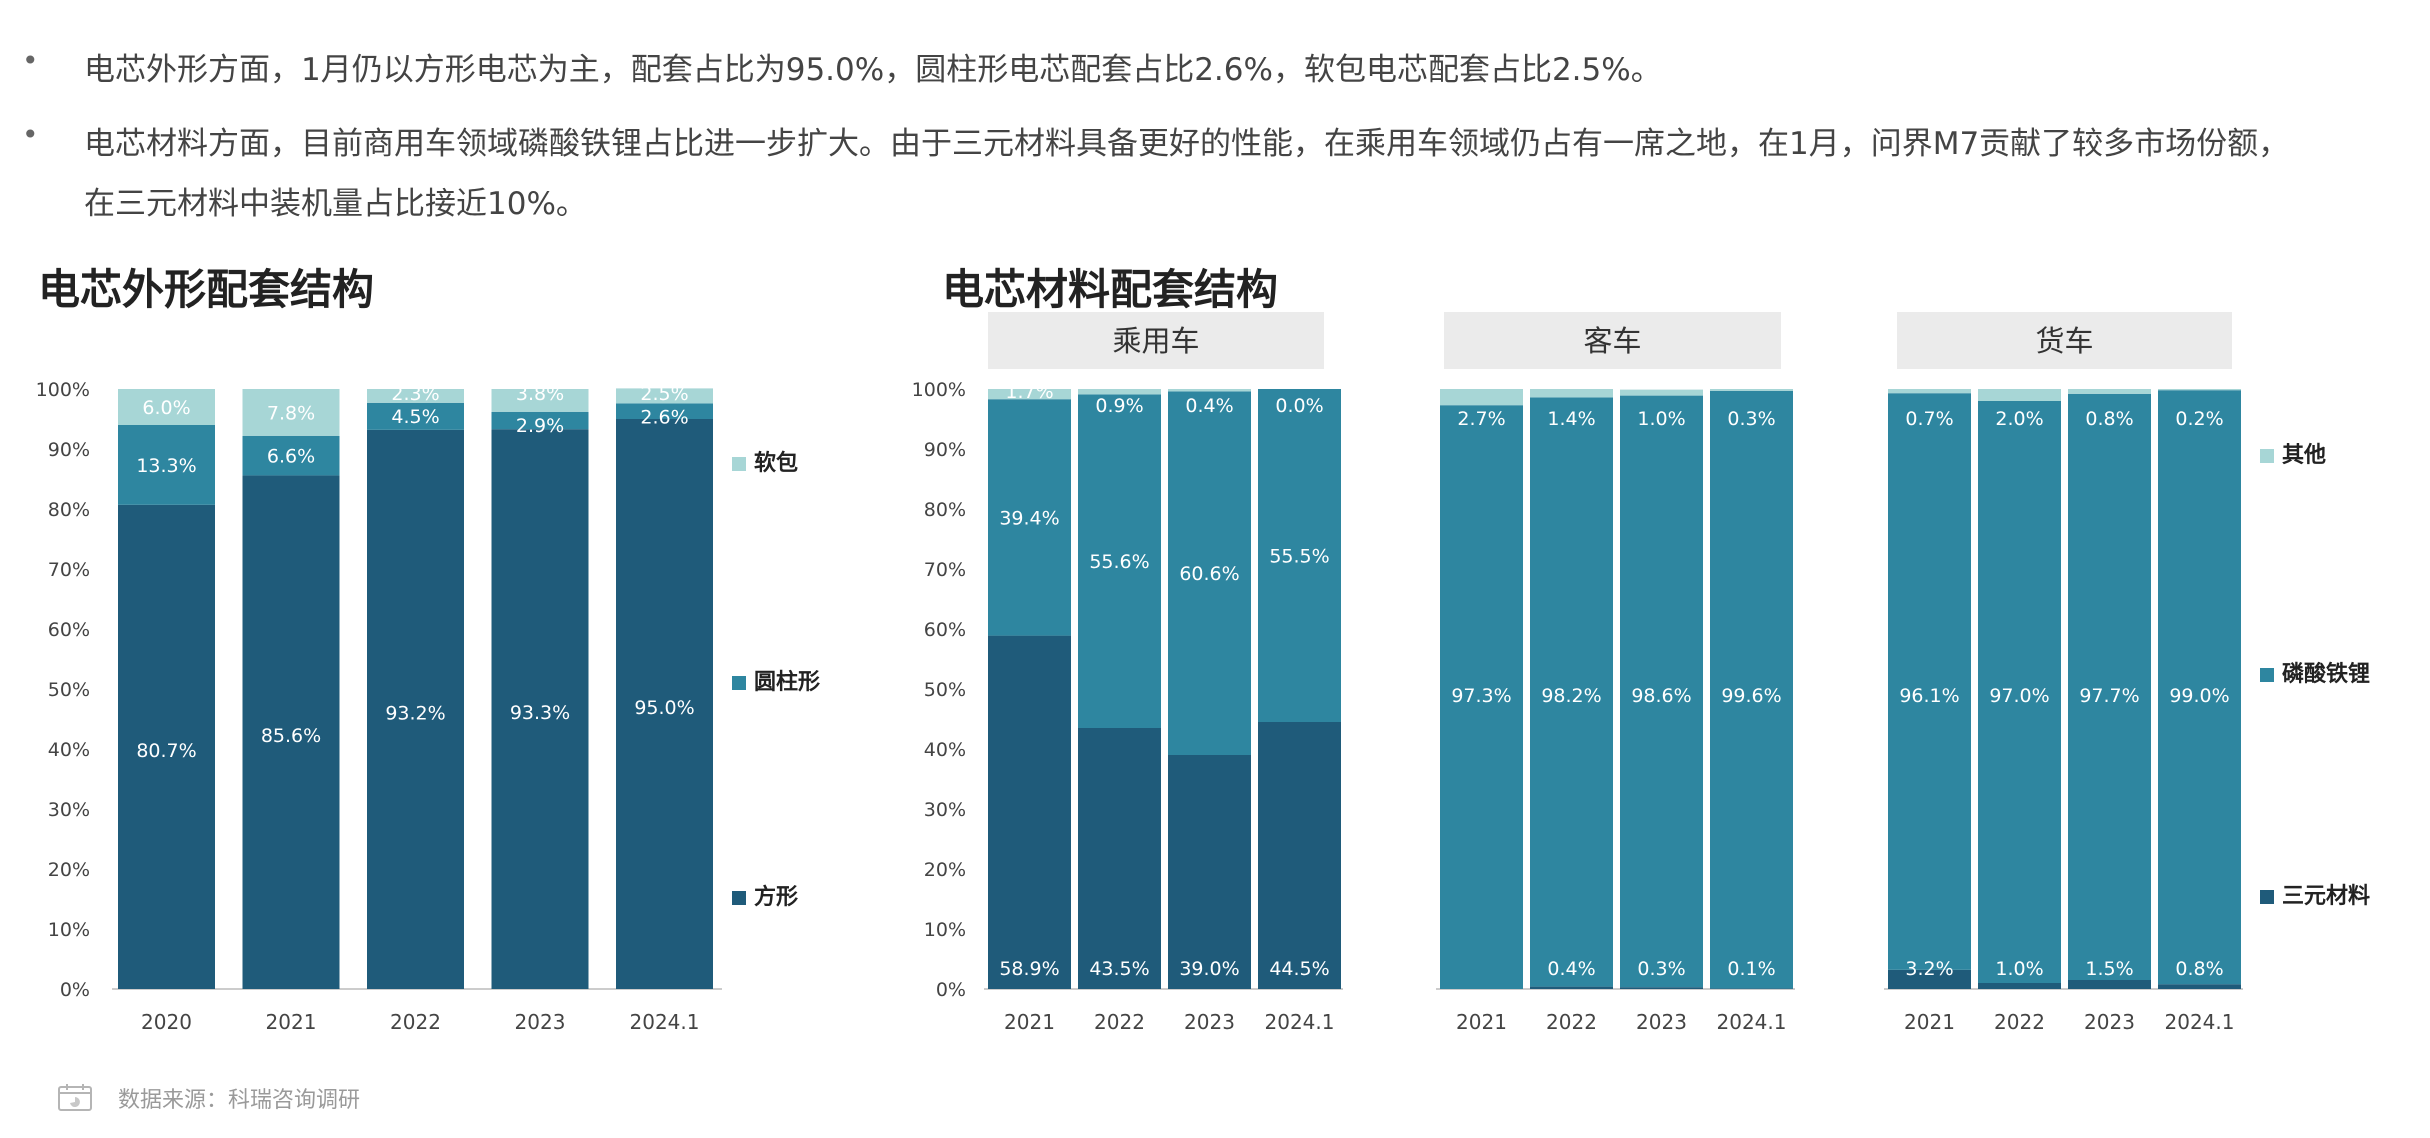 This screenshot has width=2430, height=1138. Describe the element at coordinates (75, 990) in the screenshot. I see `shape-ytick-label: 0%` at that location.